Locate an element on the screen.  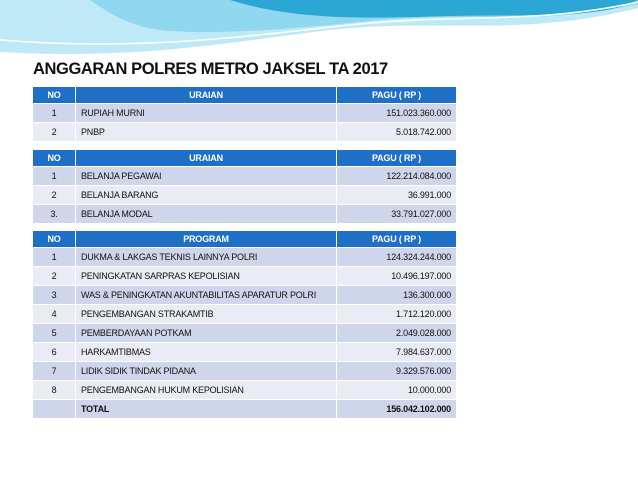
total-no is located at coordinates (54, 409).